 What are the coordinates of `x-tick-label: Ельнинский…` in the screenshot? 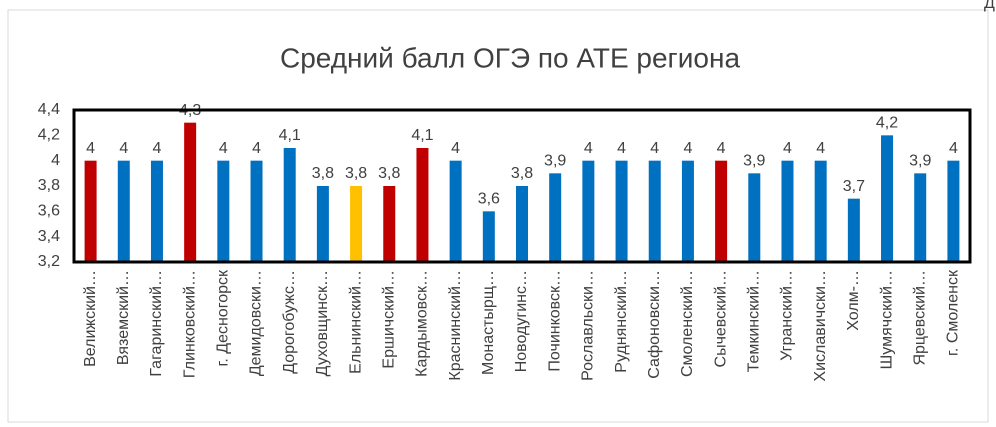 It's located at (355, 322).